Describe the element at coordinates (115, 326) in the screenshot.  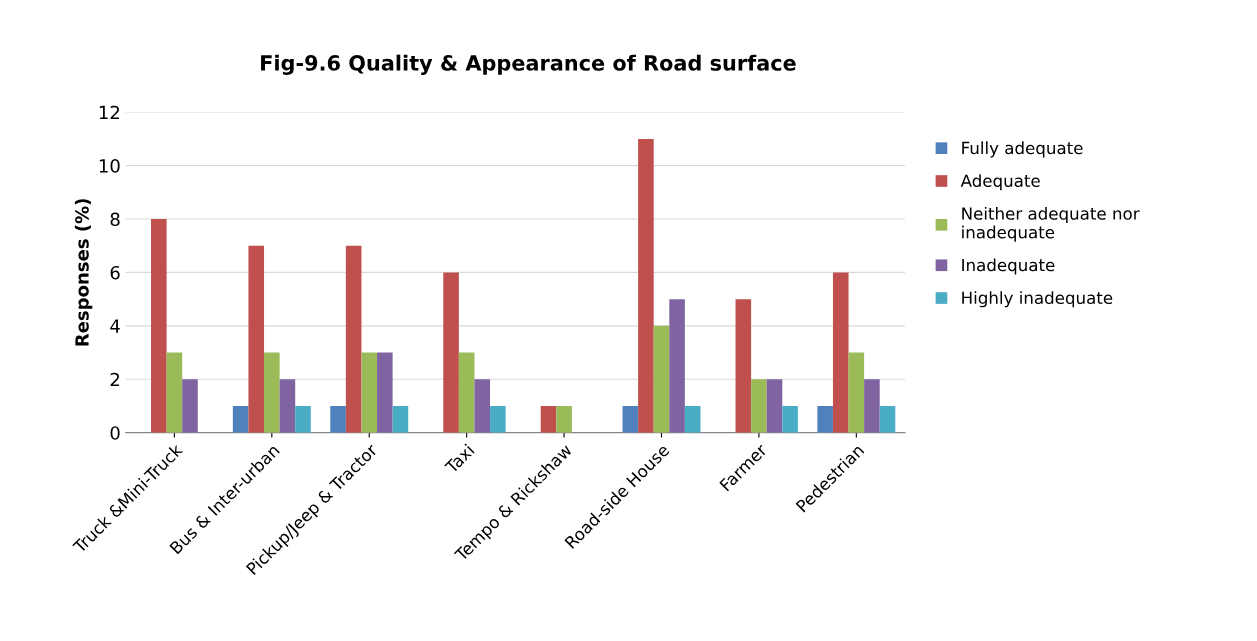
I see `y-tick-label: 4` at that location.